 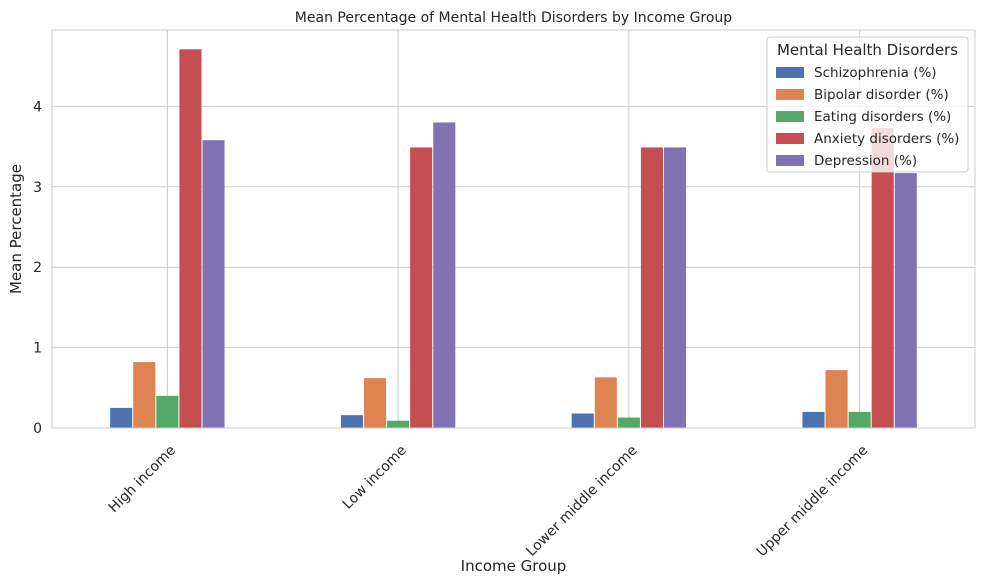 I want to click on legend-label: Schizophrenia (%), so click(x=875, y=73).